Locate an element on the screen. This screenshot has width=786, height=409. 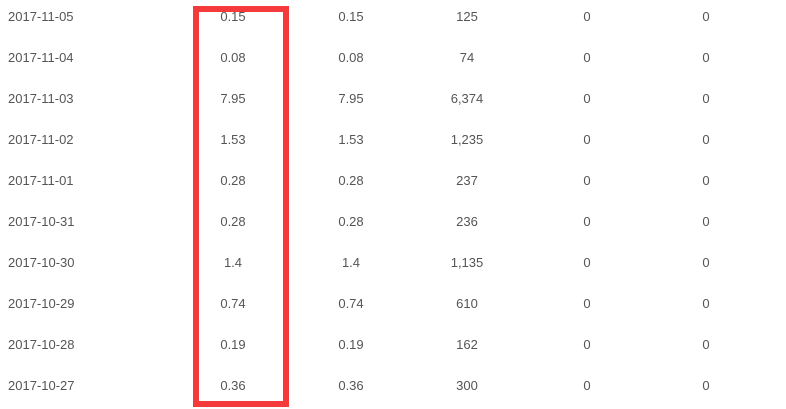
date-cell: 2017-10-29 is located at coordinates (41, 303).